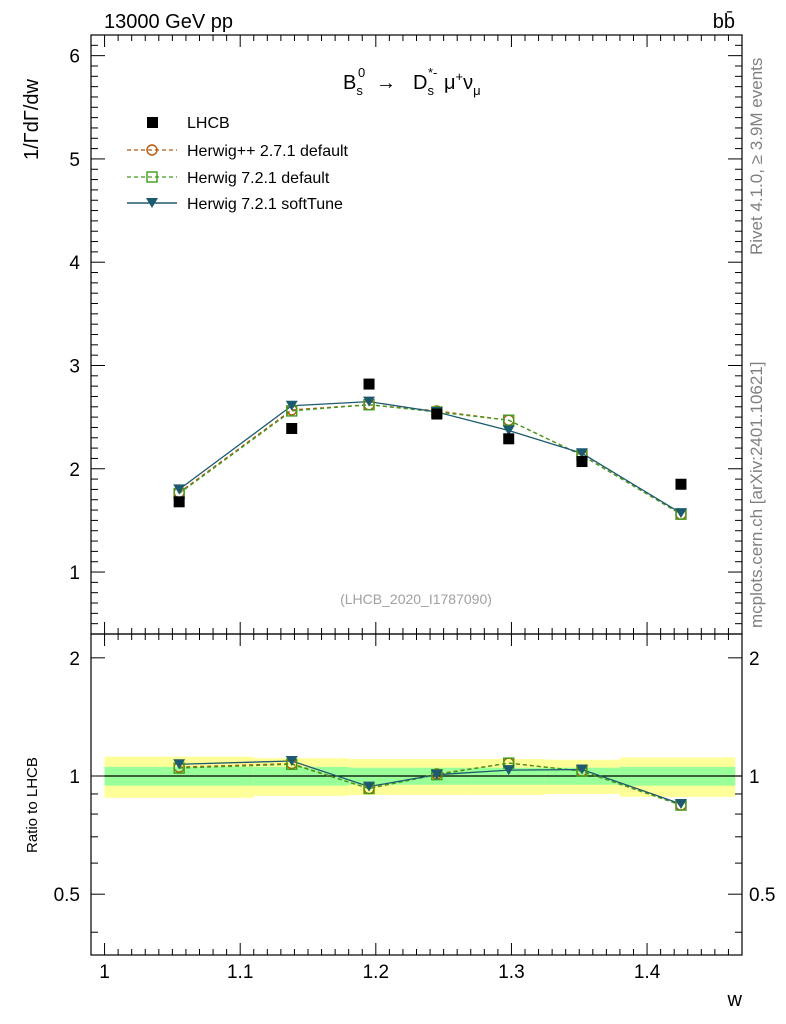  Describe the element at coordinates (32, 119) in the screenshot. I see `y-axis-label: 1/ΓdΓ/dw` at that location.